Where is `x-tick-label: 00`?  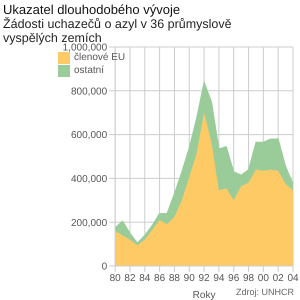
x-tick-label: 00 is located at coordinates (264, 278).